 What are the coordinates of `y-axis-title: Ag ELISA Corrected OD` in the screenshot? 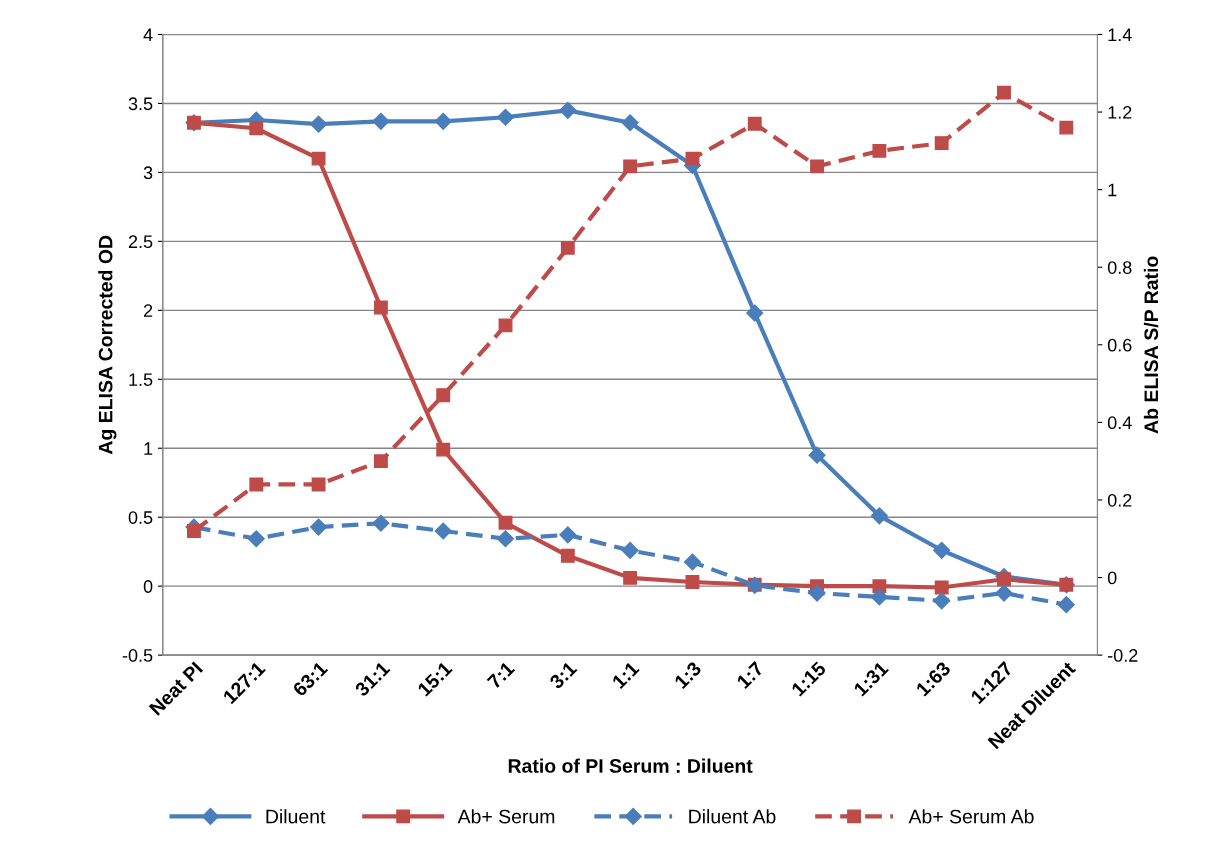 It's located at (107, 345).